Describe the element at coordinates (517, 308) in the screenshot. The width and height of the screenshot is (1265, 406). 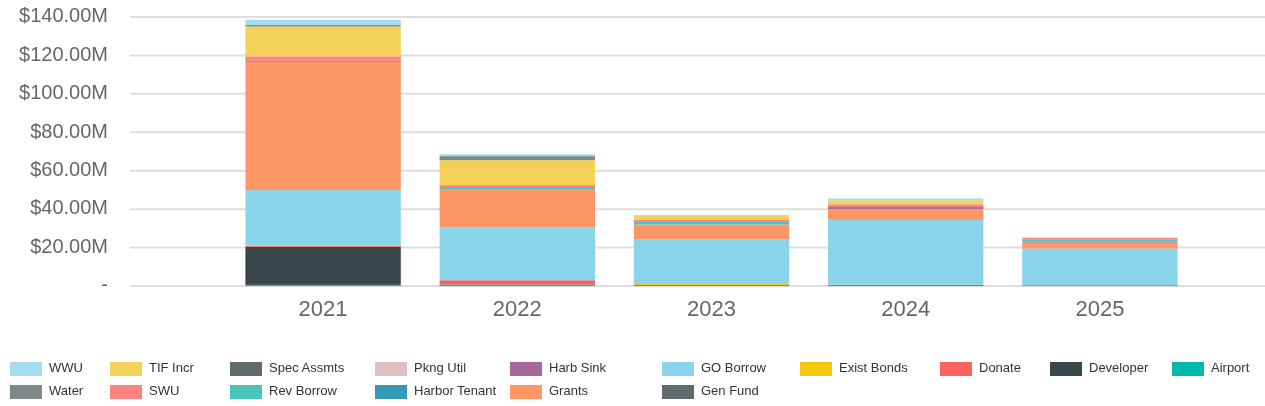
I see `x-tick-label: 2022` at that location.